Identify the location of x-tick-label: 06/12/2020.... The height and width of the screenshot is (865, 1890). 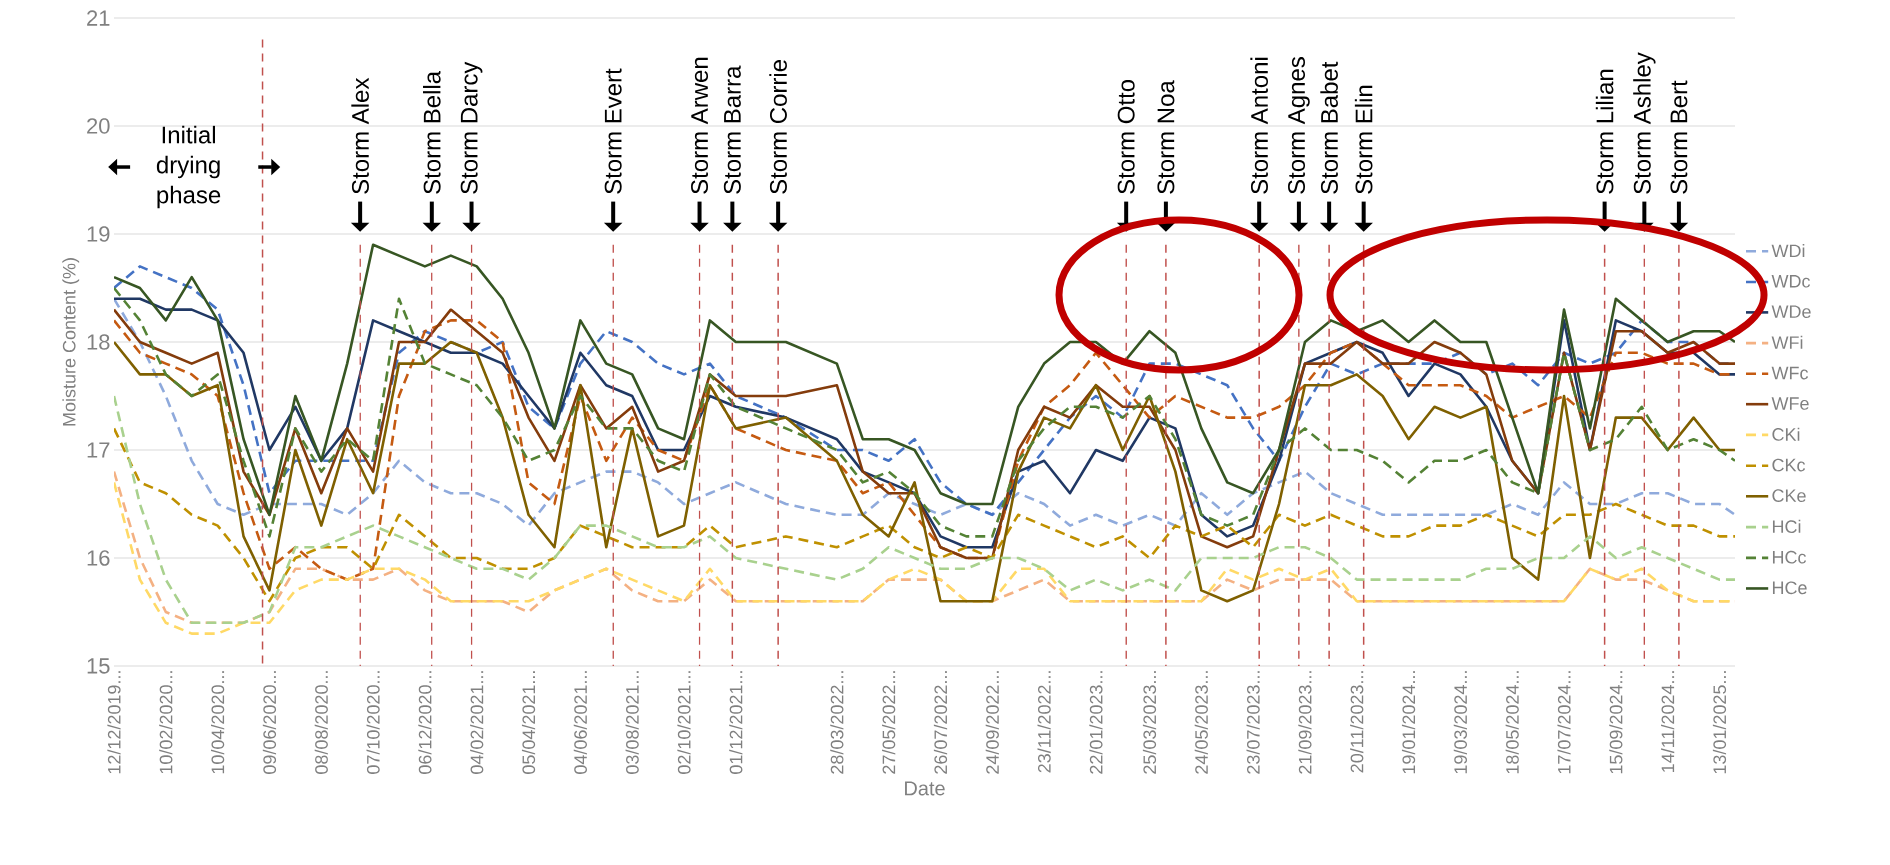
(425, 722).